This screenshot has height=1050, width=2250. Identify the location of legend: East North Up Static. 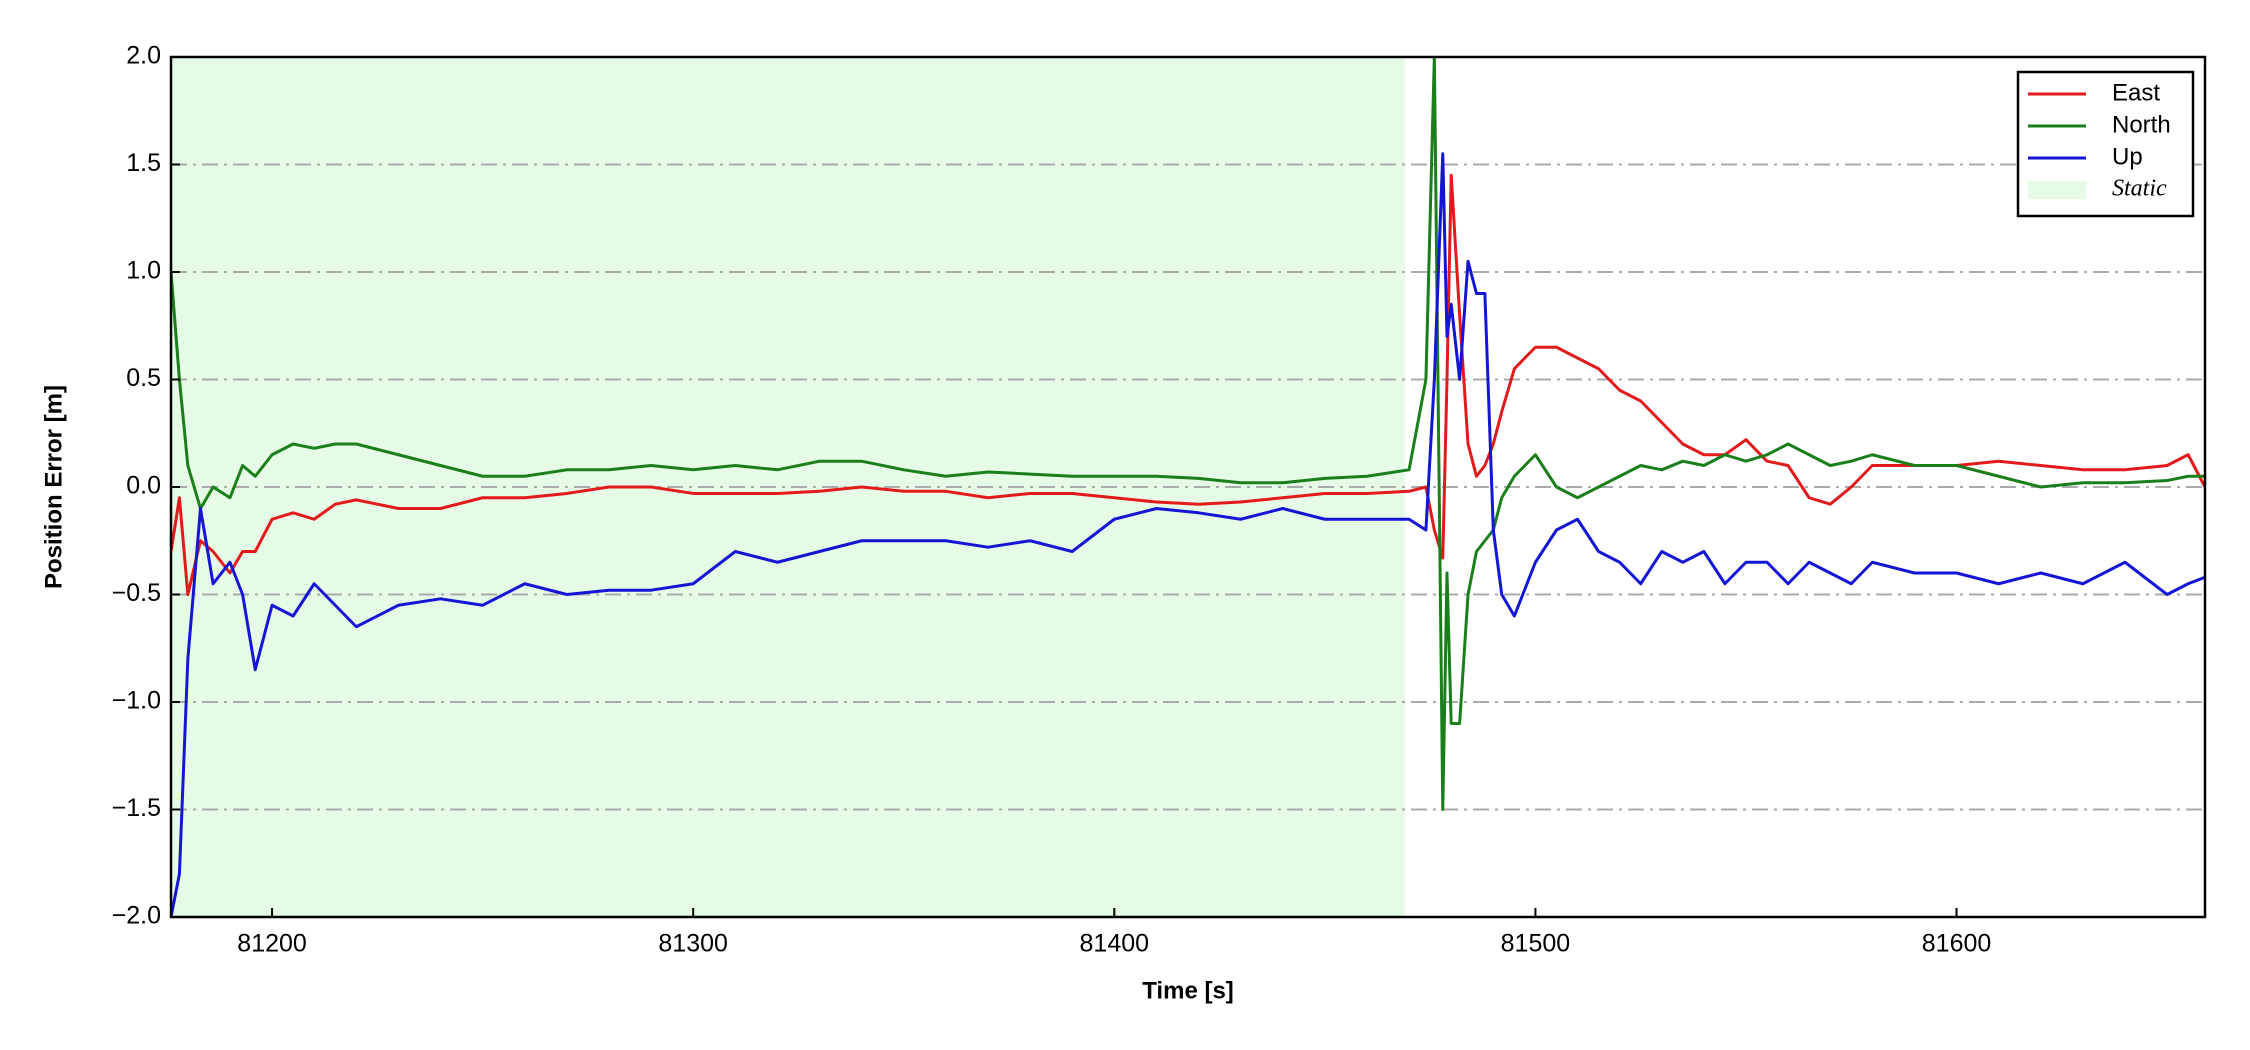
(2105, 144).